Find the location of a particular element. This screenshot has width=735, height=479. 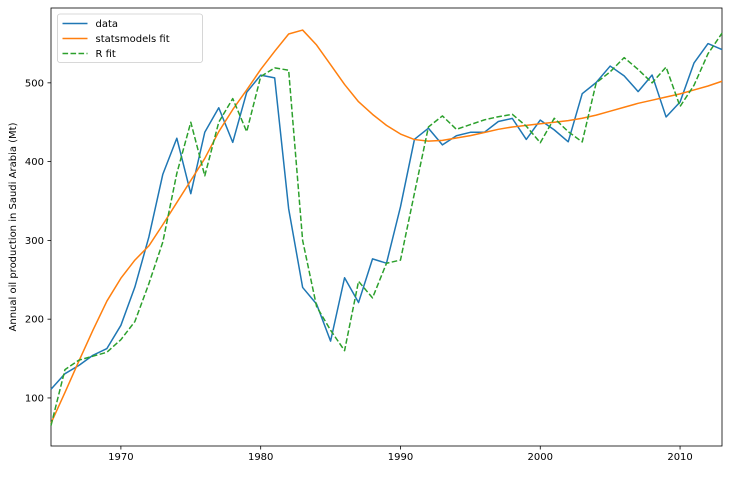

x-tick-label: 1970 is located at coordinates (120, 457).